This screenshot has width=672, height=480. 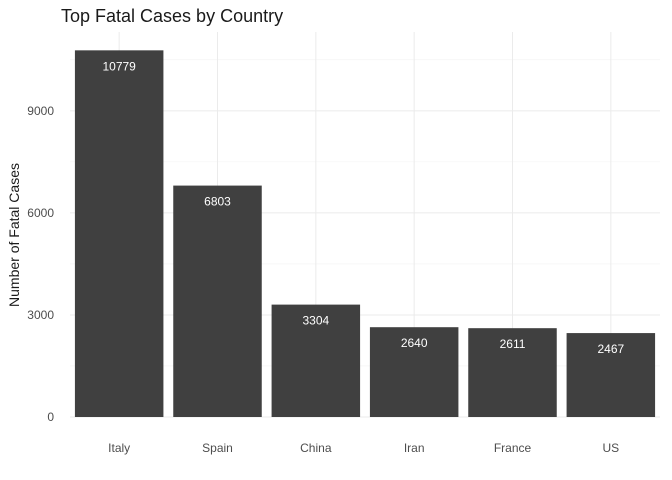 What do you see at coordinates (172, 16) in the screenshot?
I see `chart-title: Top Fatal Cases by Country` at bounding box center [172, 16].